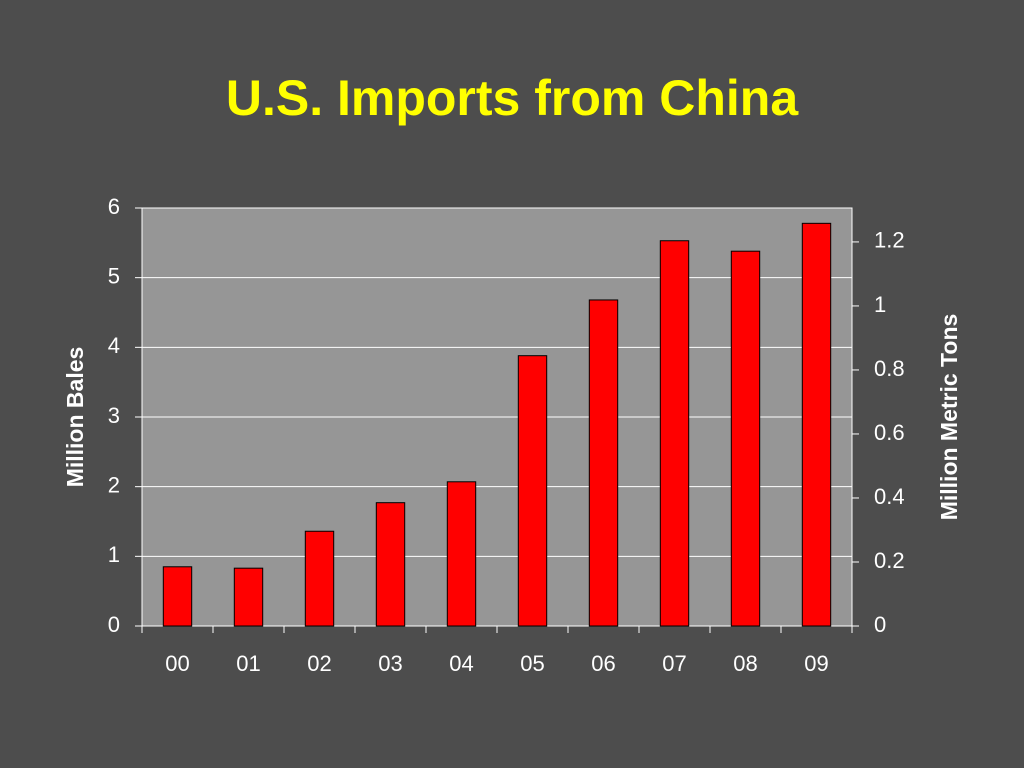 The height and width of the screenshot is (768, 1024). Describe the element at coordinates (114, 415) in the screenshot. I see `y-tick-label: 3` at that location.